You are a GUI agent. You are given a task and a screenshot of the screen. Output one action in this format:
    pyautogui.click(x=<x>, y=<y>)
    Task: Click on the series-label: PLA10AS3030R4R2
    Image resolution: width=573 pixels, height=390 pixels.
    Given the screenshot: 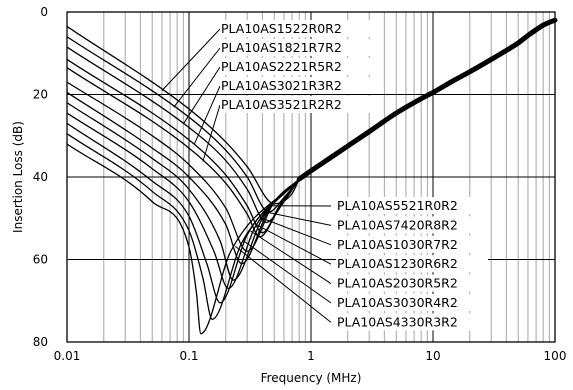 What is the action you would take?
    pyautogui.click(x=397, y=302)
    